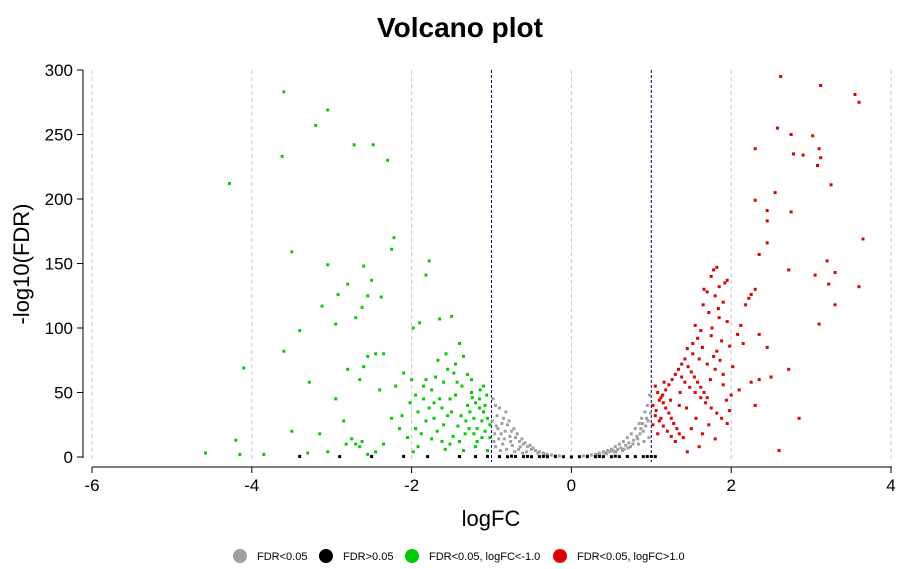  Describe the element at coordinates (59, 199) in the screenshot. I see `y-tick-label: 200` at that location.